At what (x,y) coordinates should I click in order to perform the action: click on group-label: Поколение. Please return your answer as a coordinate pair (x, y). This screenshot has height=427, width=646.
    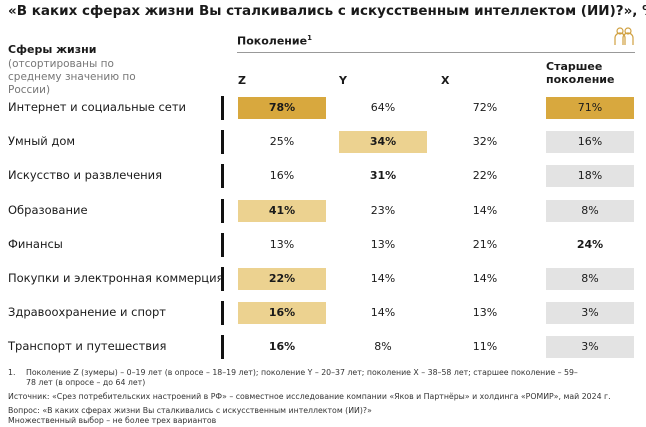
    Looking at the image, I should click on (272, 41).